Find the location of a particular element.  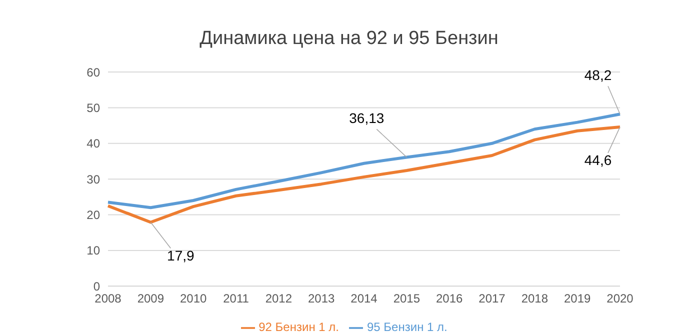

data-label: 48,2 is located at coordinates (598, 75).